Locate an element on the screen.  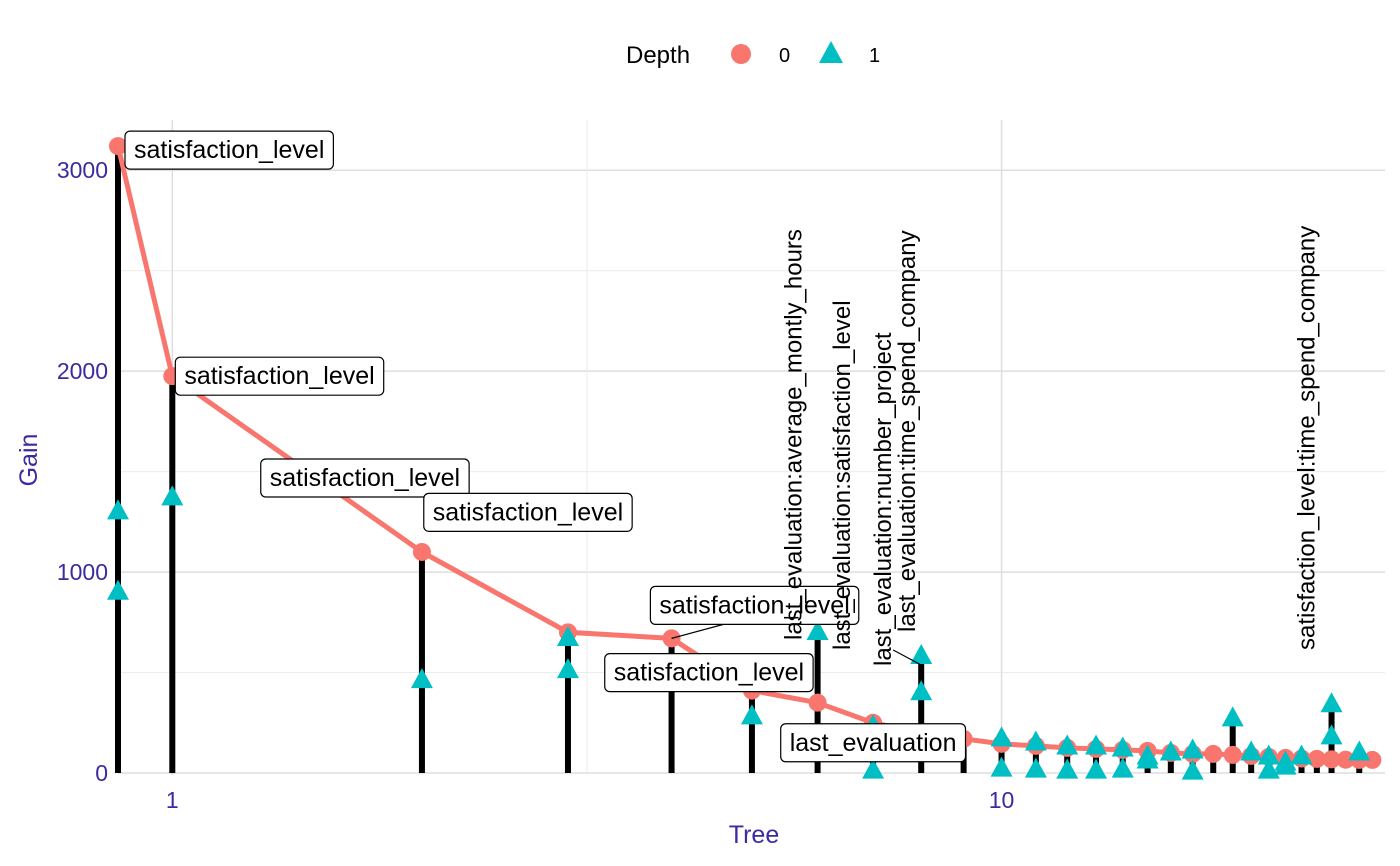
x-axis-title: Tree is located at coordinates (754, 835).